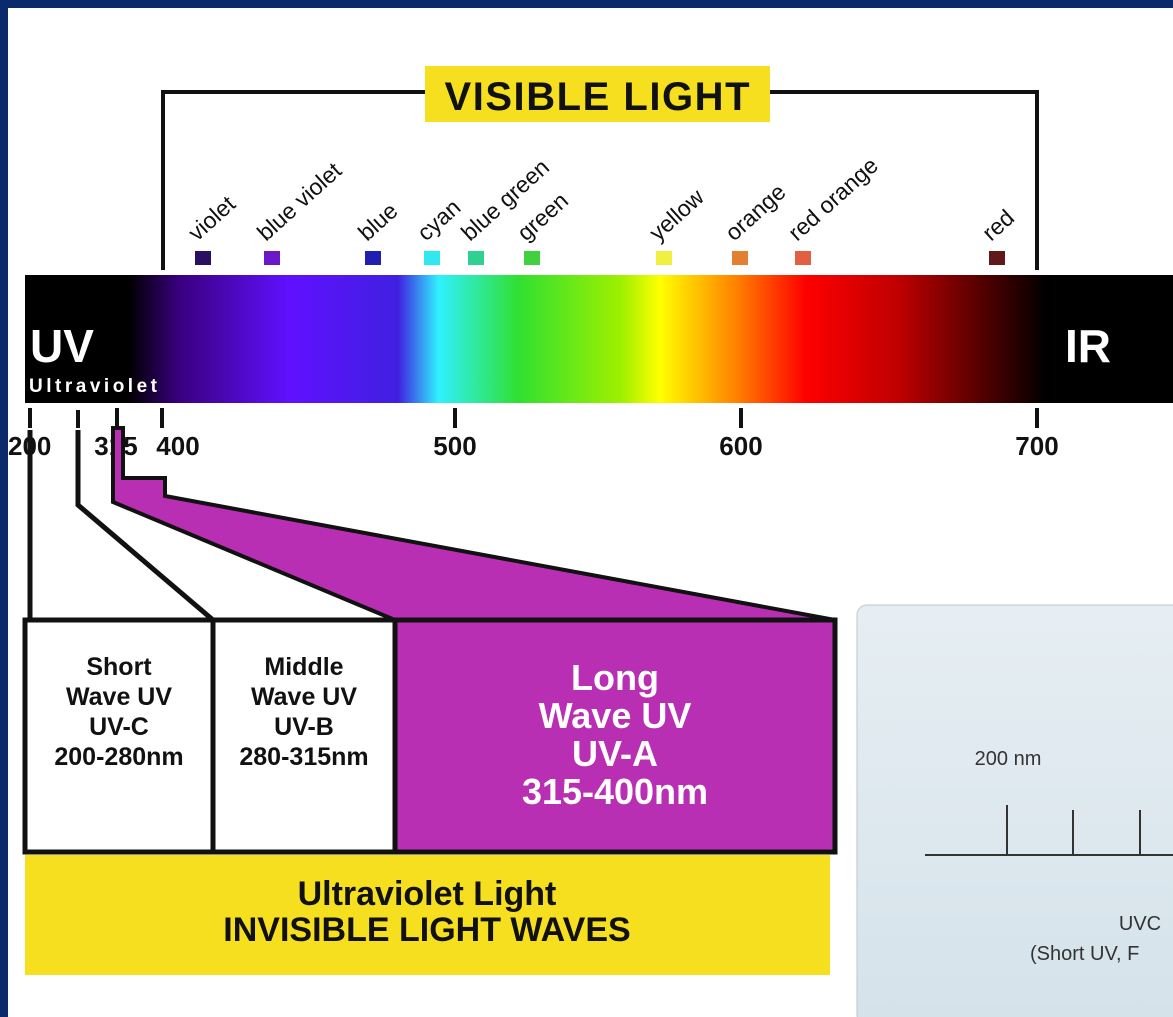  What do you see at coordinates (597, 97) in the screenshot?
I see `title: VISIBLE LIGHT` at bounding box center [597, 97].